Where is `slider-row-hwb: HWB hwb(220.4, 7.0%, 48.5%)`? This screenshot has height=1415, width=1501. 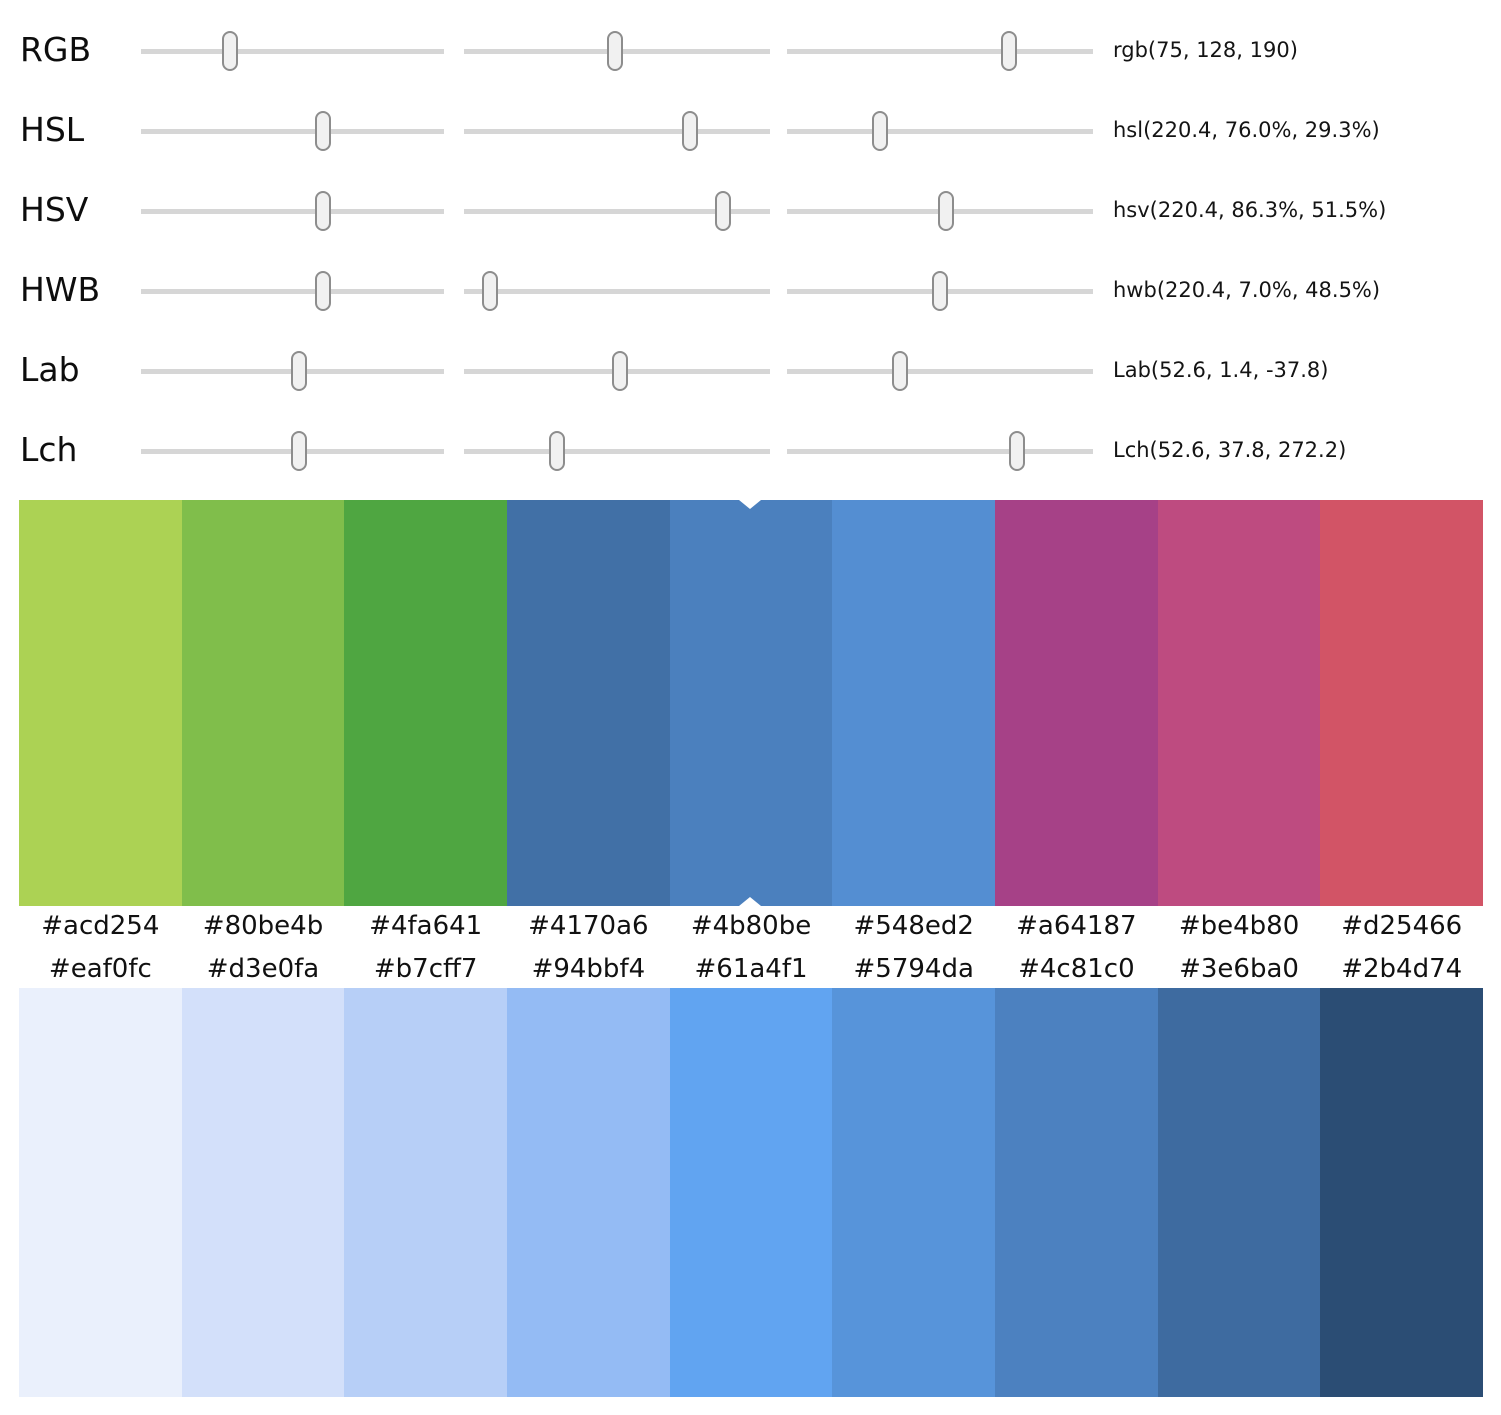
slider-row-hwb: HWB hwb(220.4, 7.0%, 48.5%) is located at coordinates (750, 290).